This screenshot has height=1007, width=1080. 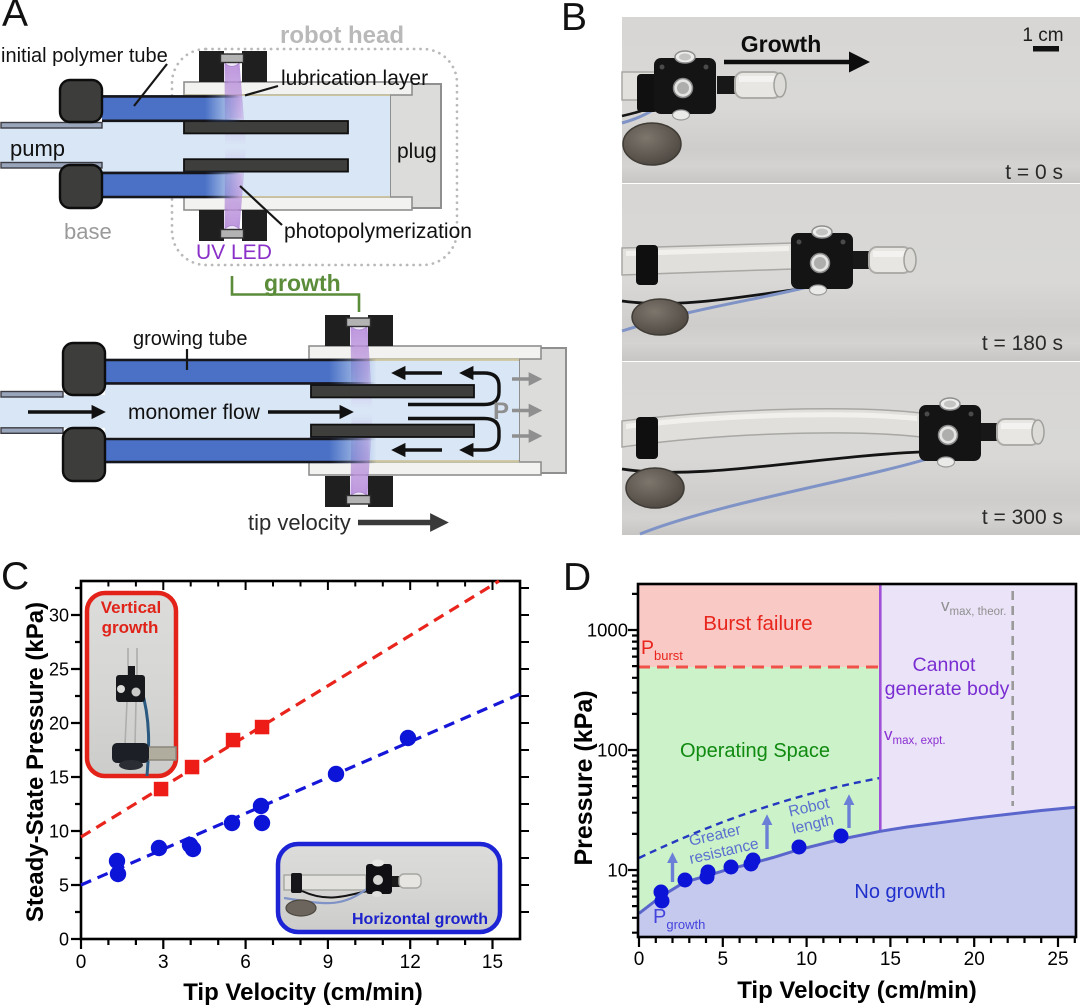 What do you see at coordinates (757, 623) in the screenshot?
I see `svg-text: Burst failure` at bounding box center [757, 623].